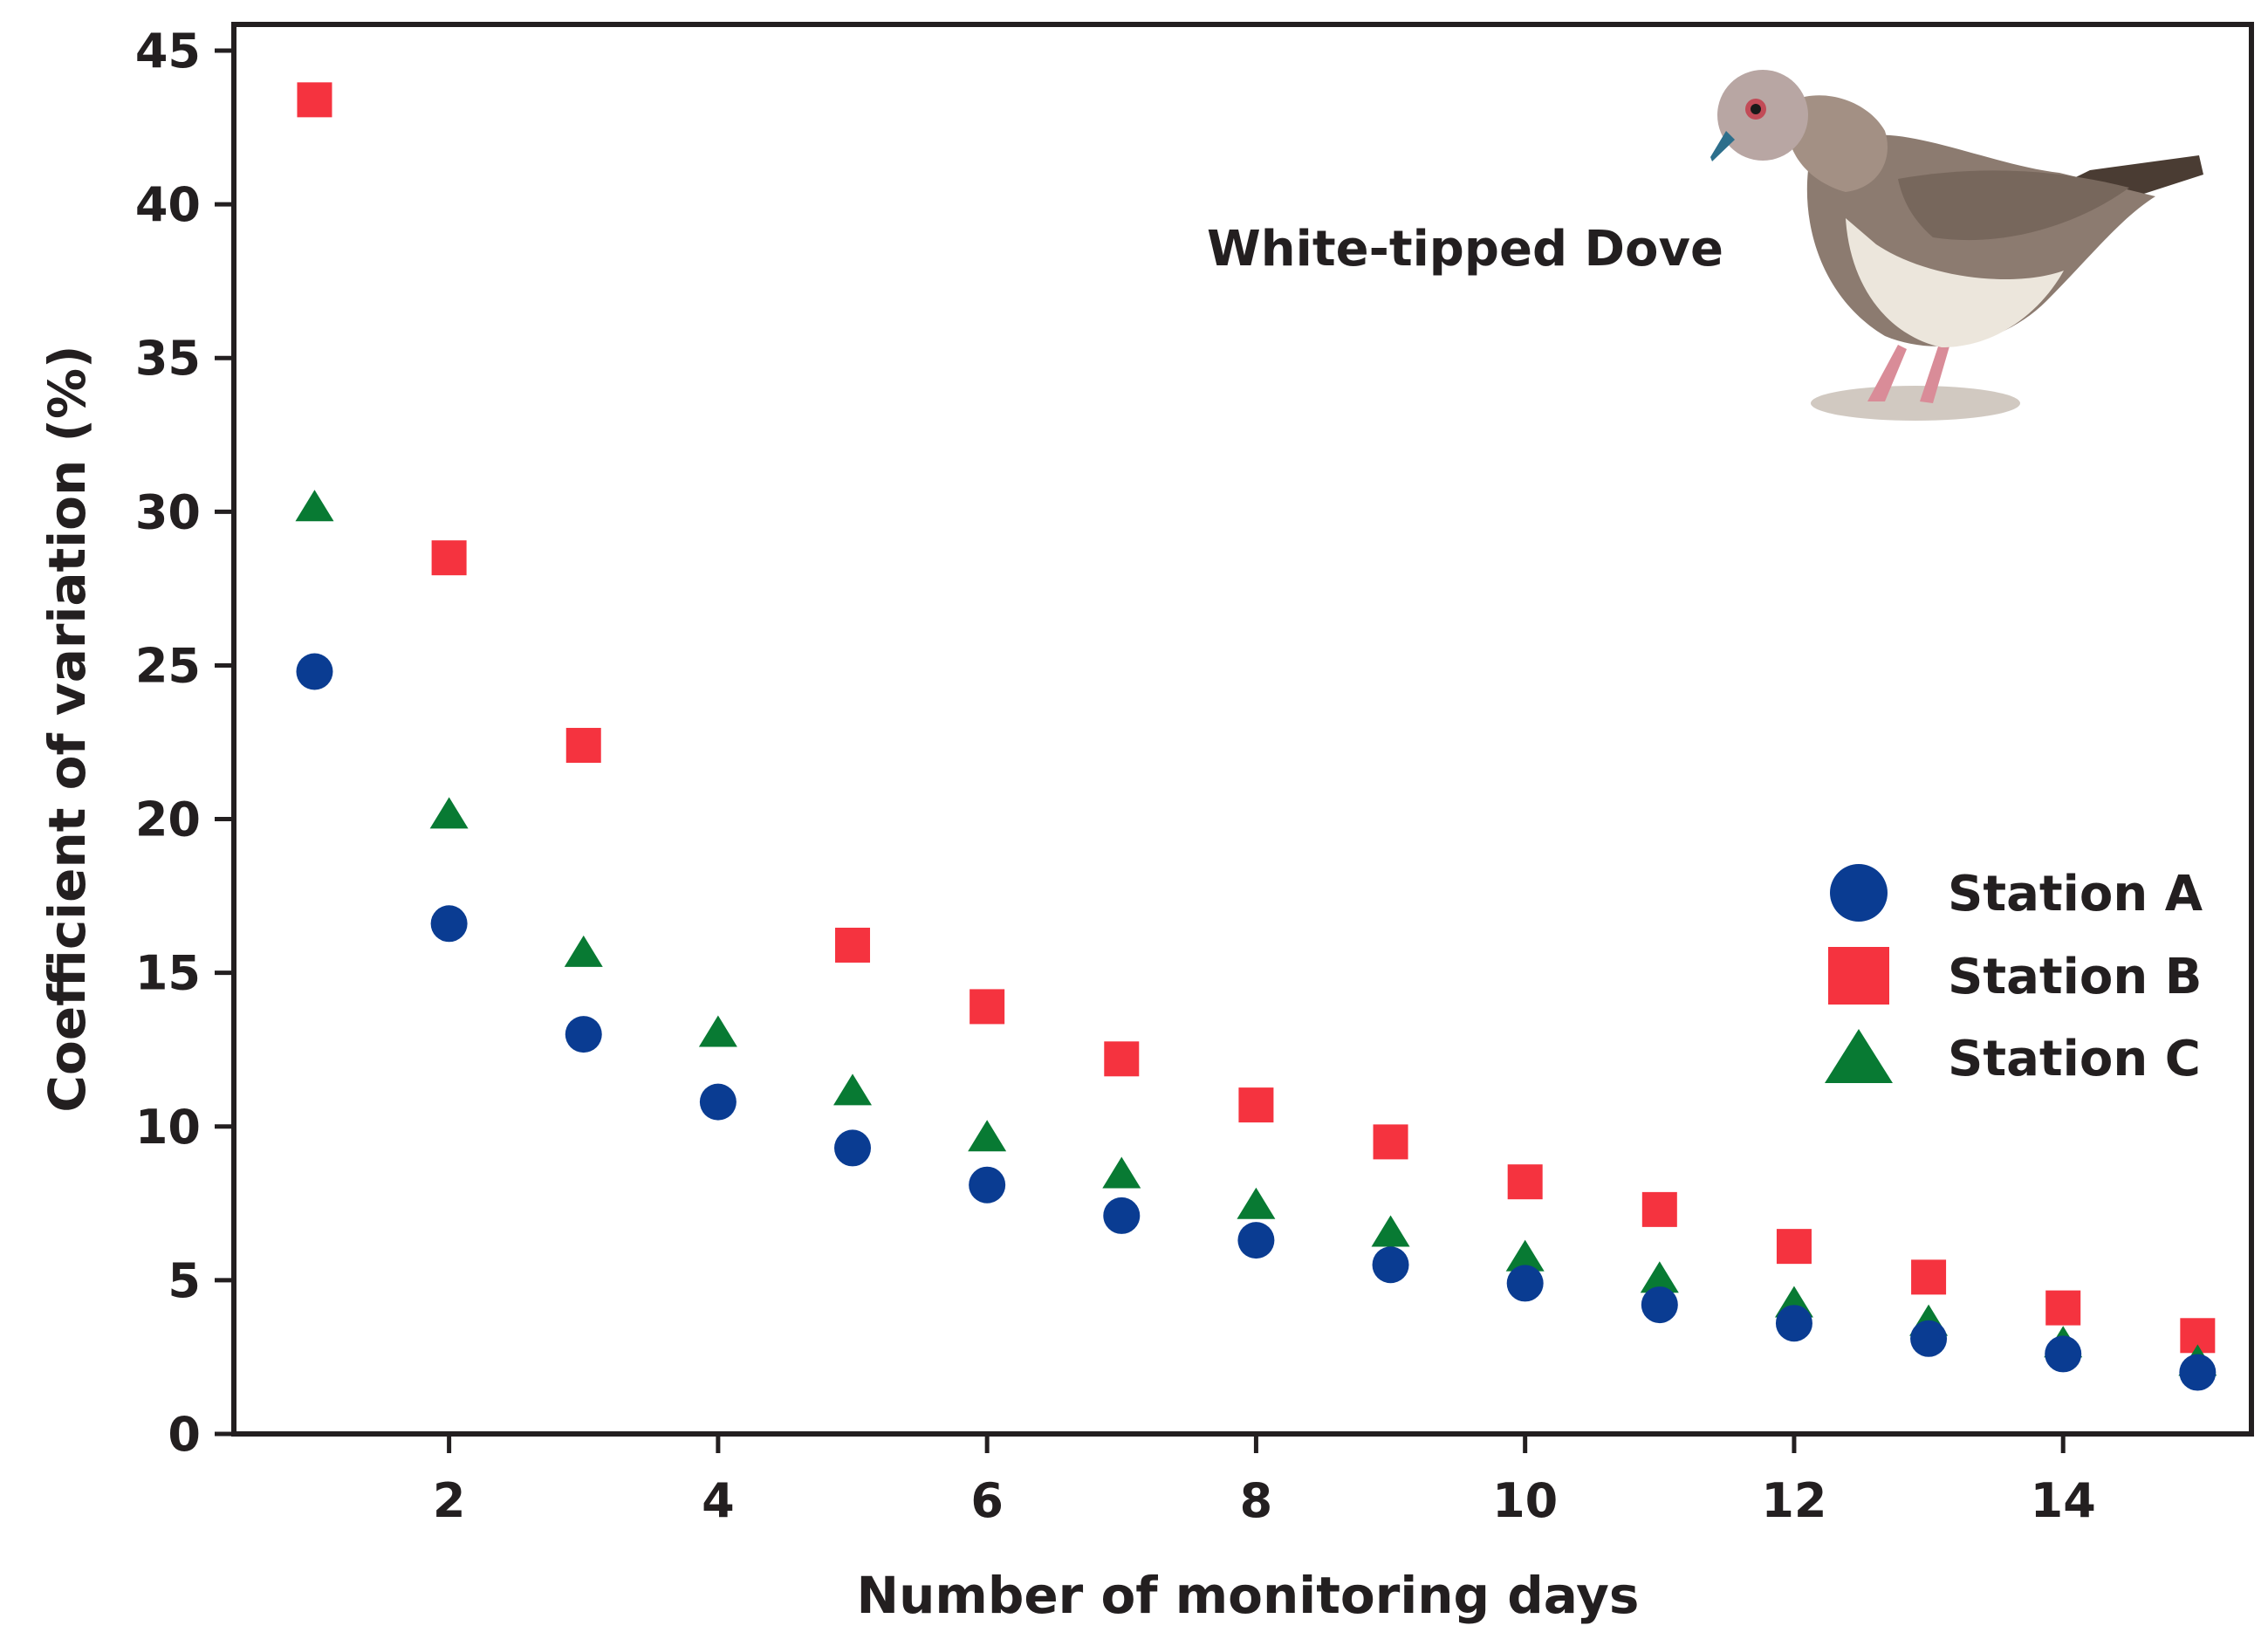  What do you see at coordinates (168, 512) in the screenshot?
I see `y-tick-label-30: 30` at bounding box center [168, 512].